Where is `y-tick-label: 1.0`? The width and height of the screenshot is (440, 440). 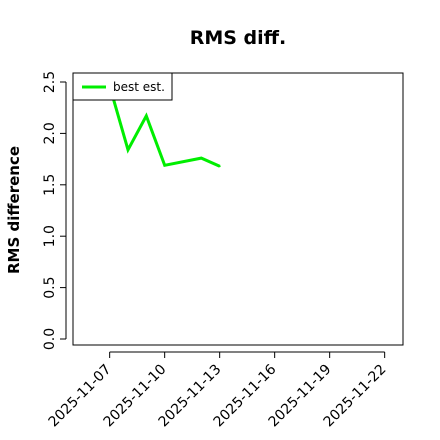 y-tick-label: 1.0 is located at coordinates (50, 236).